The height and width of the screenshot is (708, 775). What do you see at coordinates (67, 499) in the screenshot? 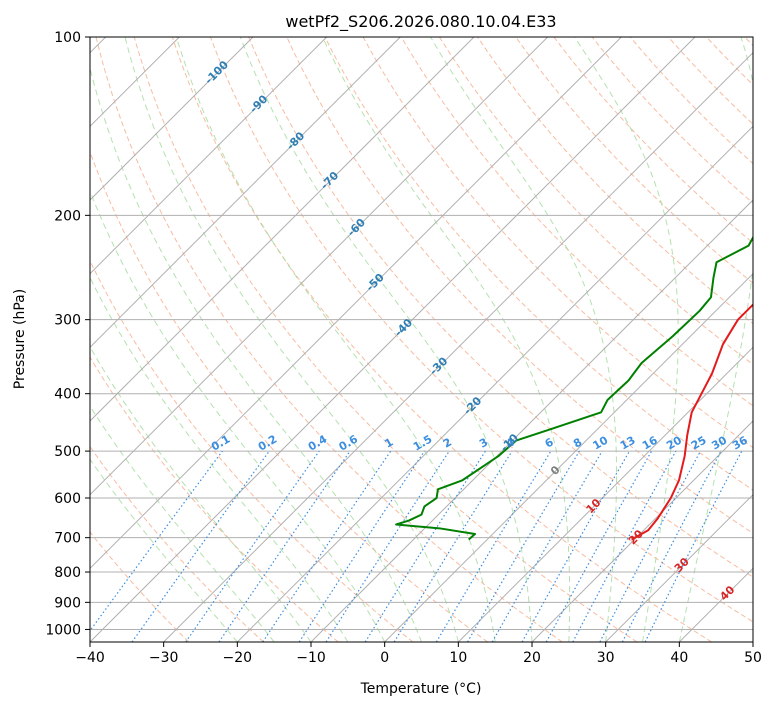
I see `y-tick-label: 600` at bounding box center [67, 499].